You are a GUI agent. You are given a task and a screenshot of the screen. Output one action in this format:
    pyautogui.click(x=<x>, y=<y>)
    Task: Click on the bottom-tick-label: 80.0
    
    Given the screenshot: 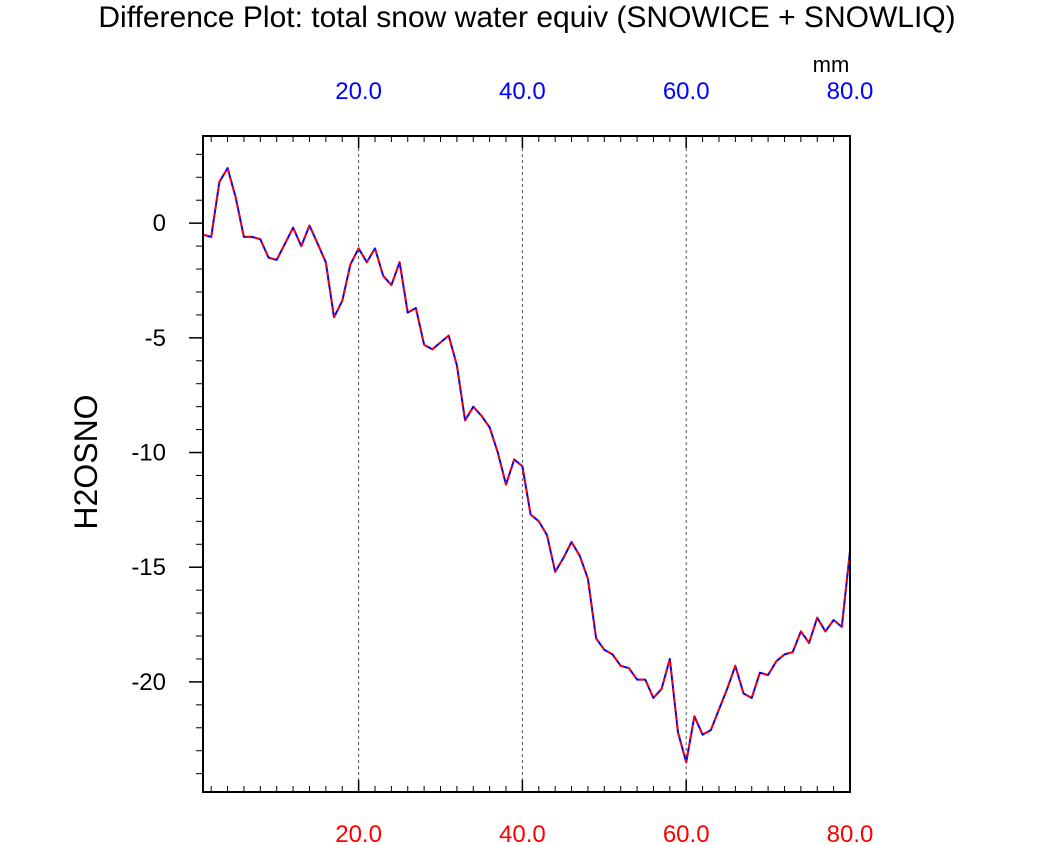 What is the action you would take?
    pyautogui.click(x=850, y=833)
    